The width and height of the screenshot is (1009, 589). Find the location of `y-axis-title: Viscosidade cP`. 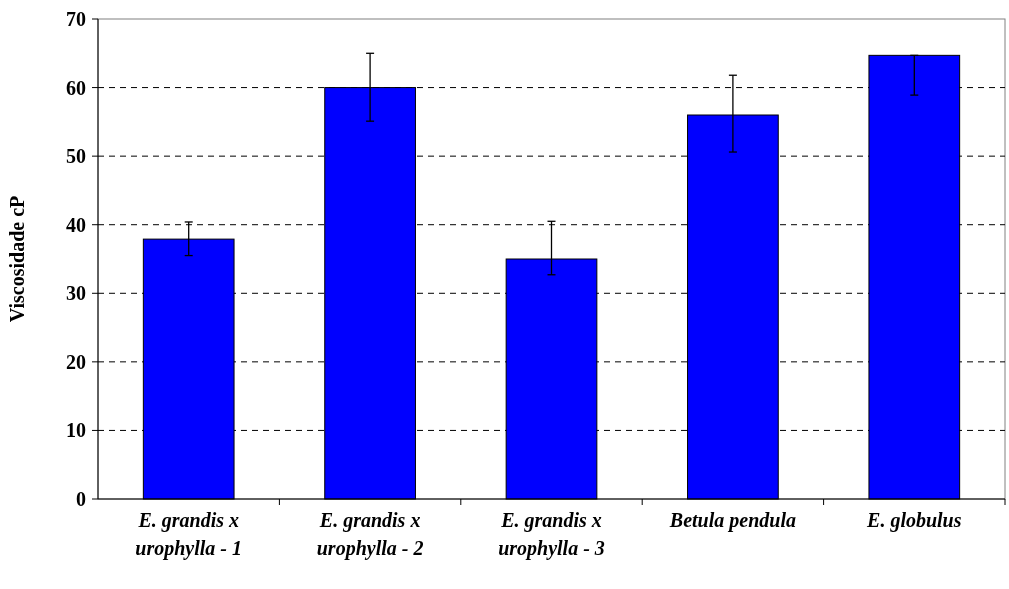

y-axis-title: Viscosidade cP is located at coordinates (17, 259).